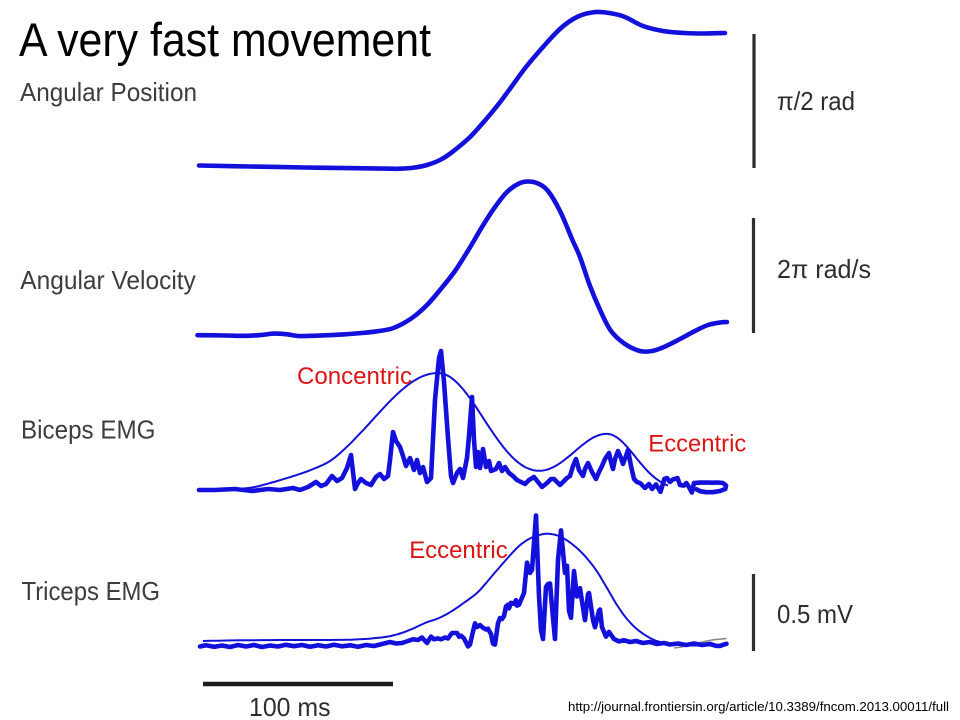 This screenshot has width=960, height=720. I want to click on svg-text: 100 ms, so click(290, 706).